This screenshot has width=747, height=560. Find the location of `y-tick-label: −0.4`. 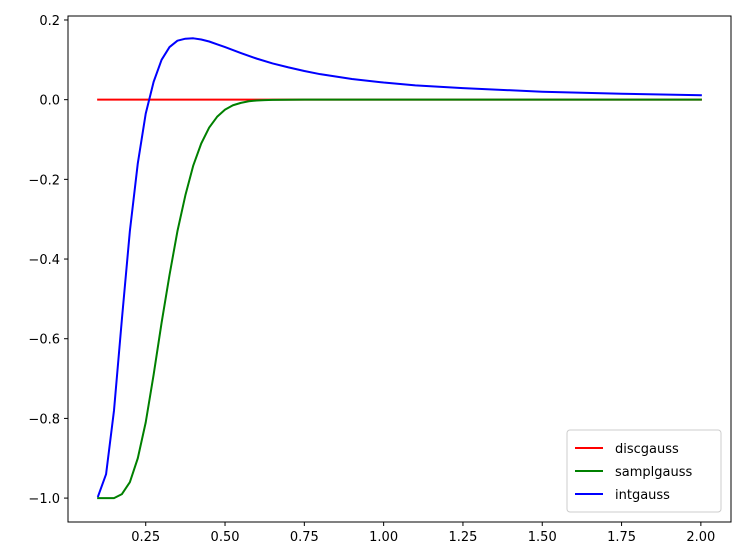

y-tick-label: −0.4 is located at coordinates (44, 260).